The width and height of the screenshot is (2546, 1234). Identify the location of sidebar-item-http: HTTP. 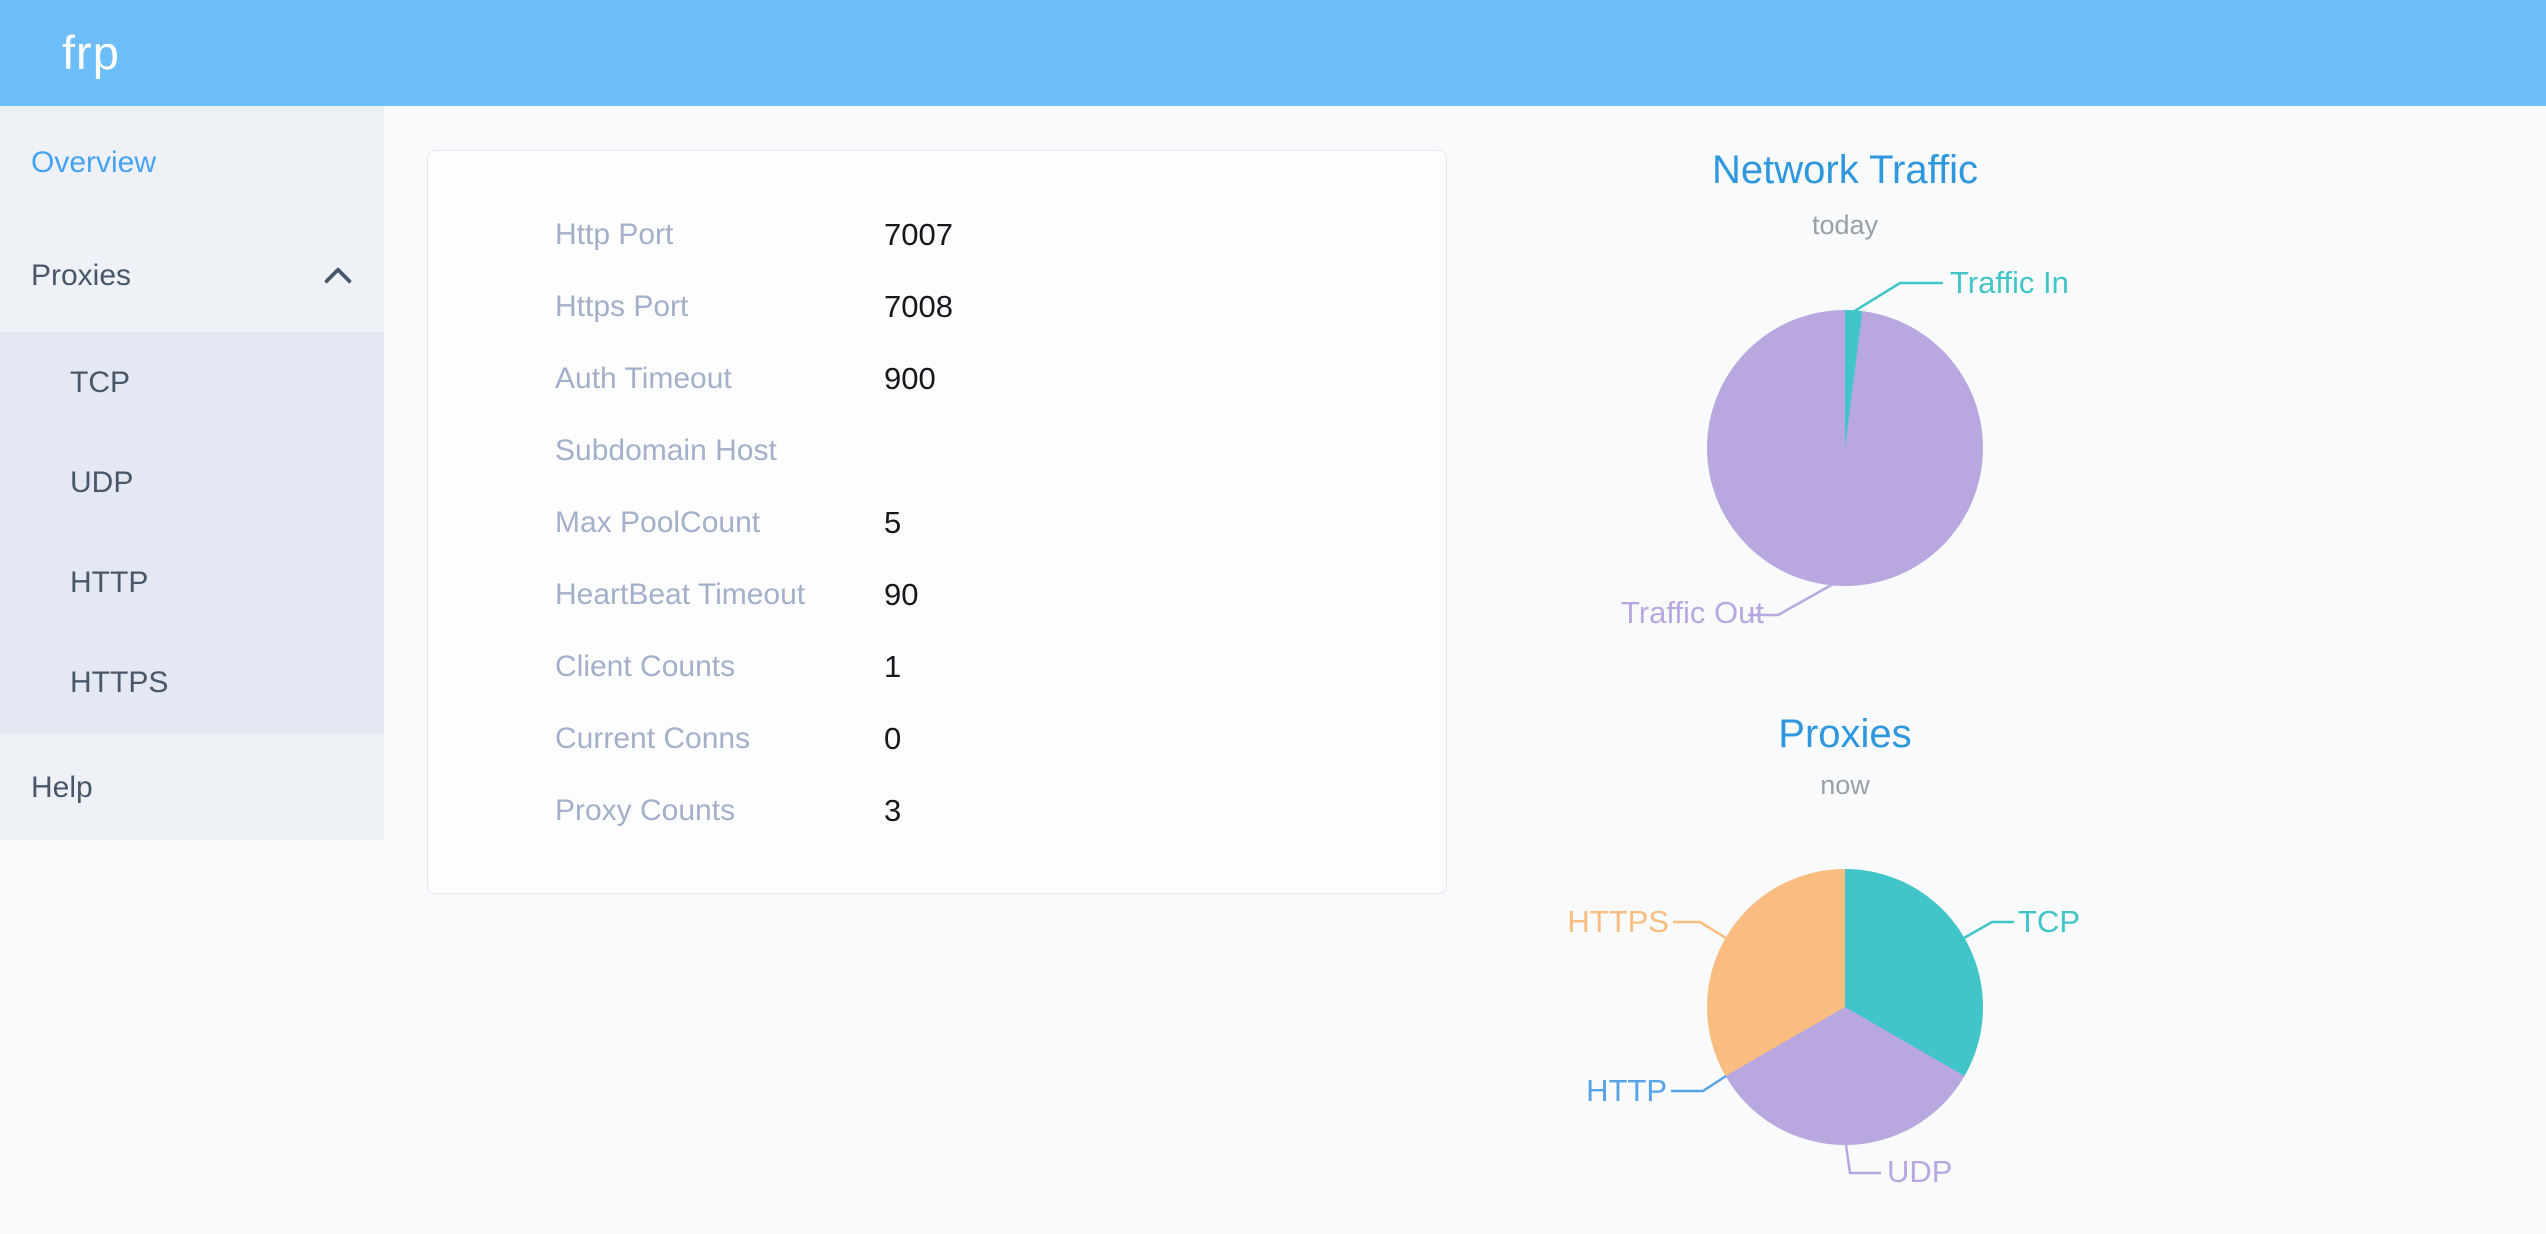
(192, 583).